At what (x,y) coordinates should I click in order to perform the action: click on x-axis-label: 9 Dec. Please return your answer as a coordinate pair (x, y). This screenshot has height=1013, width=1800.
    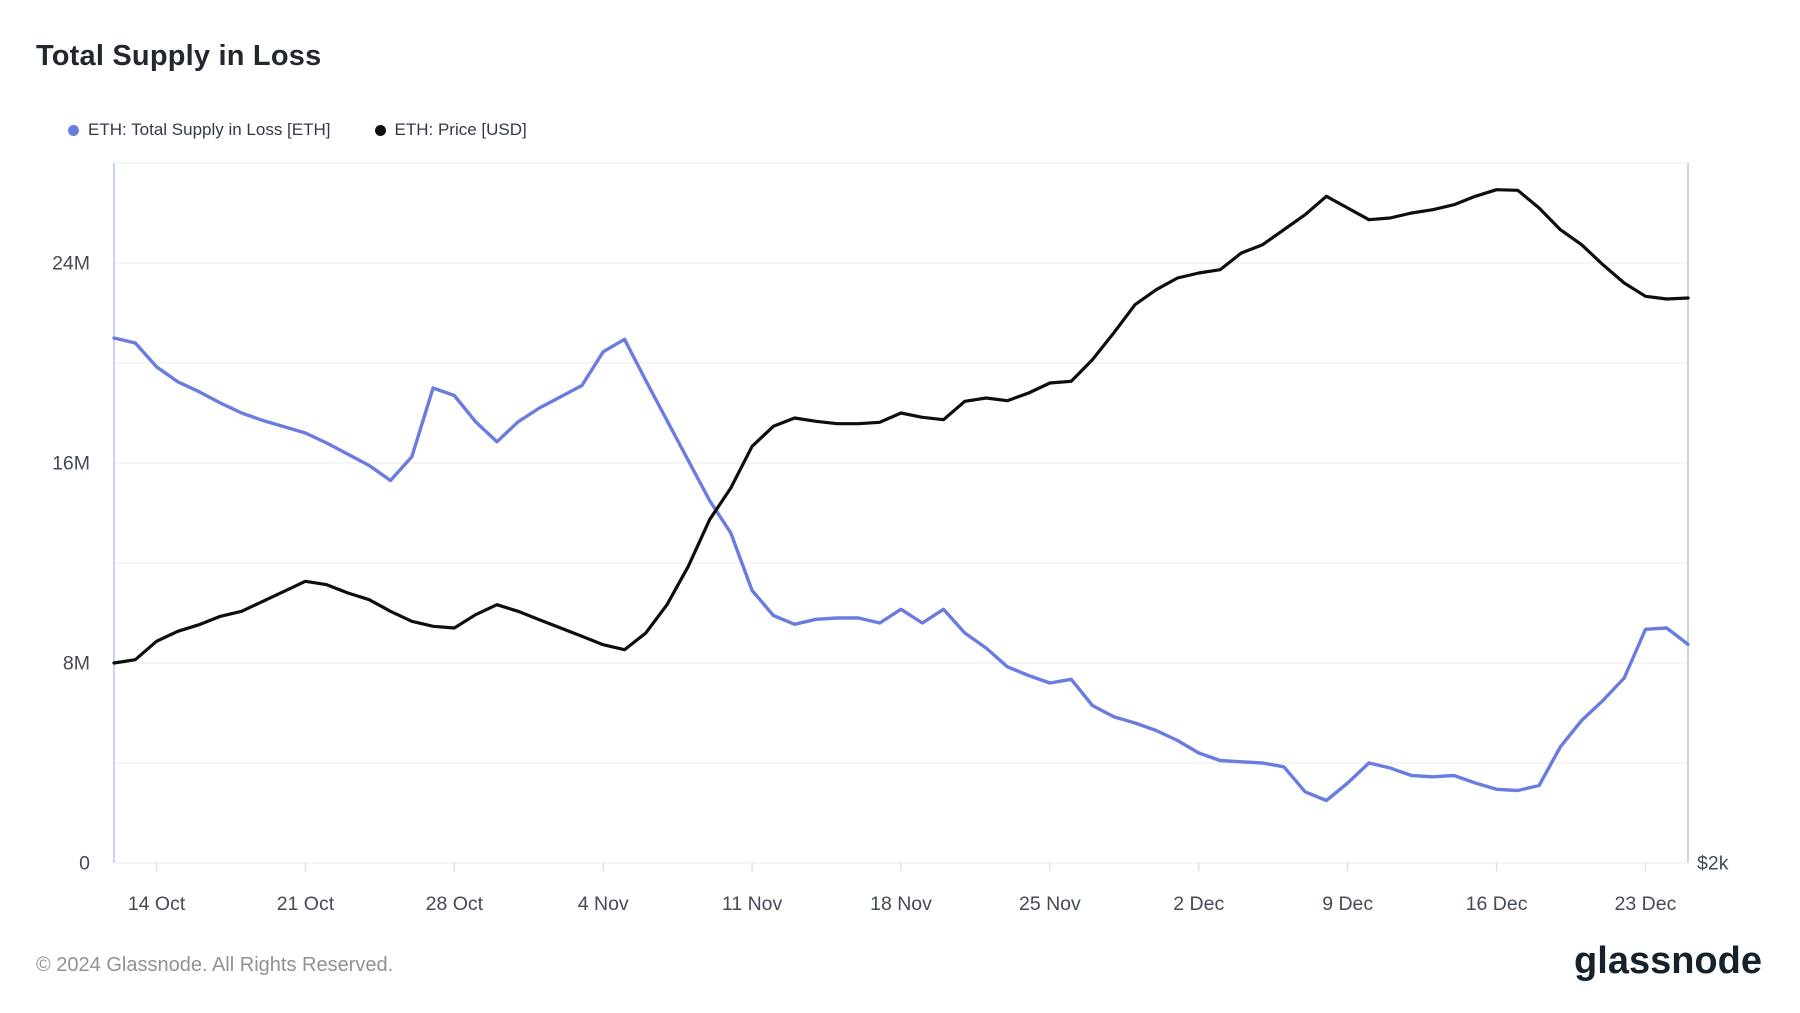
    Looking at the image, I should click on (1347, 904).